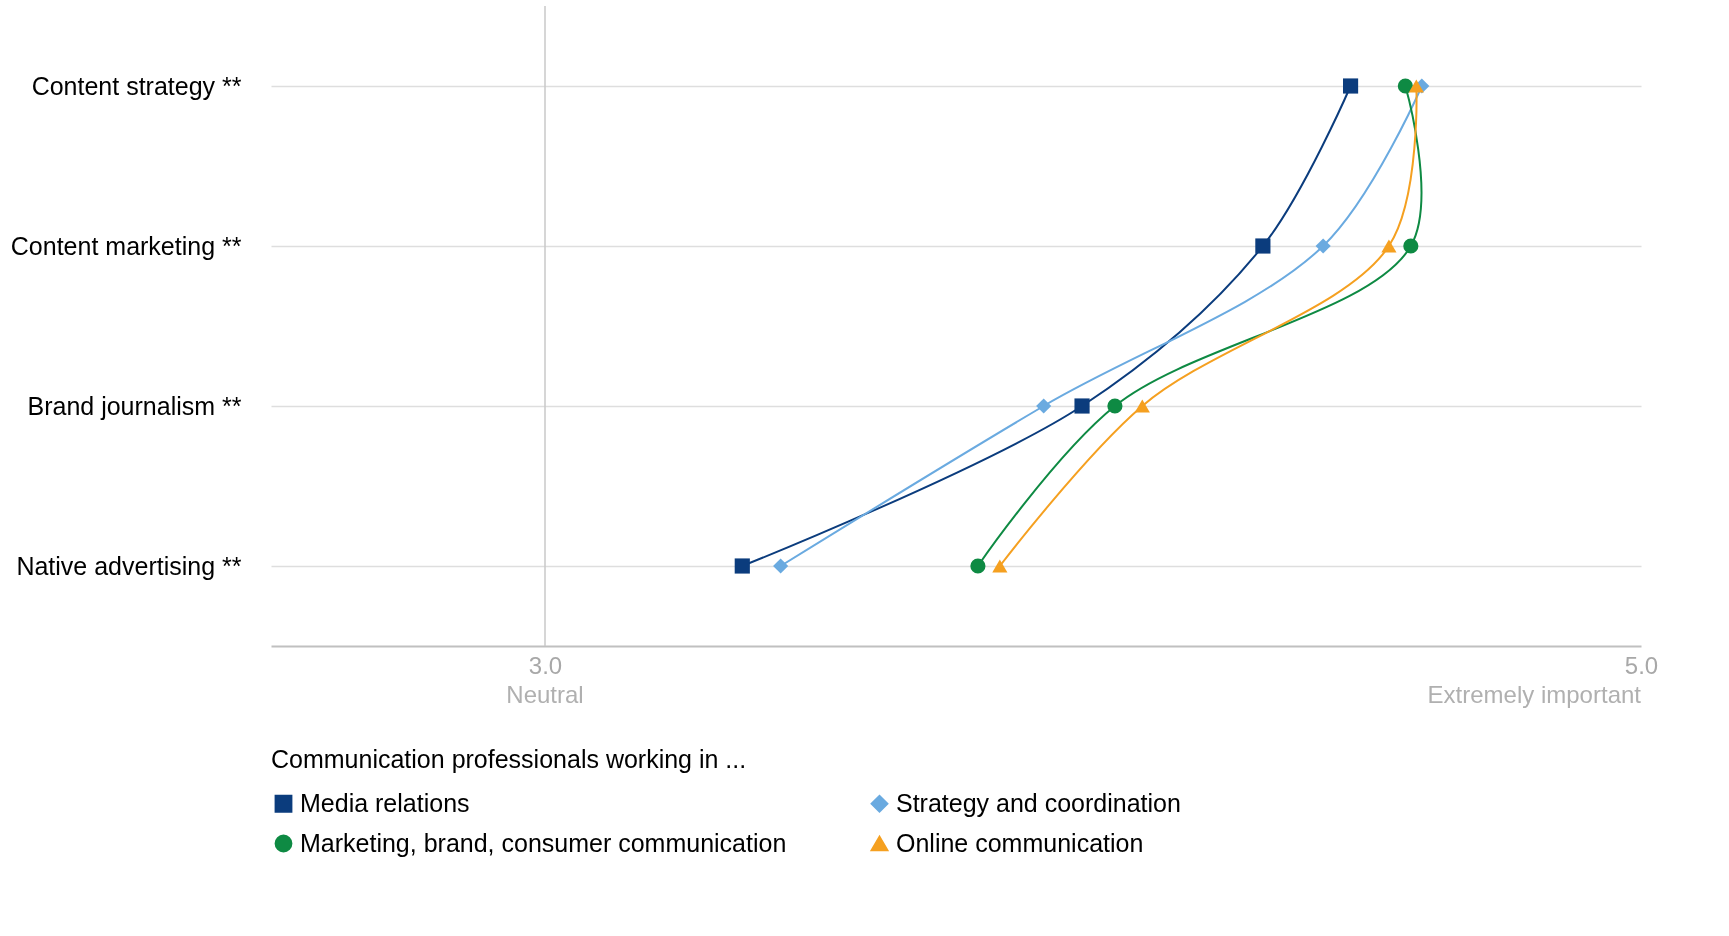 The height and width of the screenshot is (936, 1729). Describe the element at coordinates (545, 665) in the screenshot. I see `x-tick-label: 3.0` at that location.